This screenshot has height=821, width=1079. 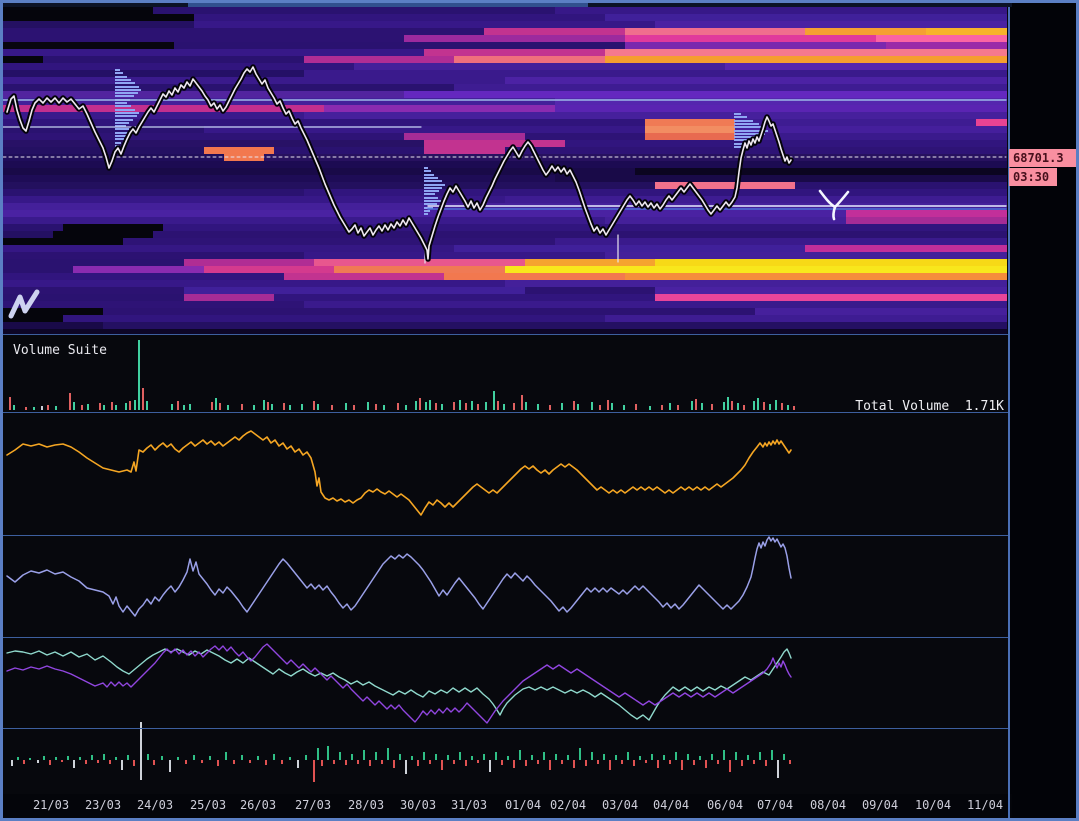 I want to click on date-tick-label: 06/04, so click(x=725, y=805).